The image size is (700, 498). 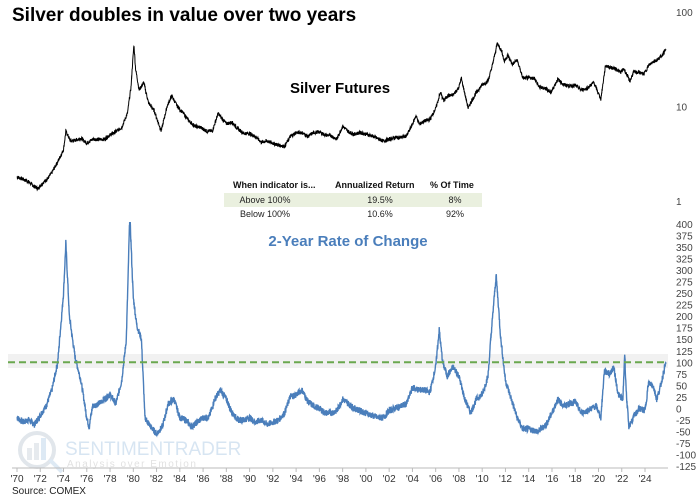 What do you see at coordinates (682, 398) in the screenshot?
I see `y-tick-label: 25` at bounding box center [682, 398].